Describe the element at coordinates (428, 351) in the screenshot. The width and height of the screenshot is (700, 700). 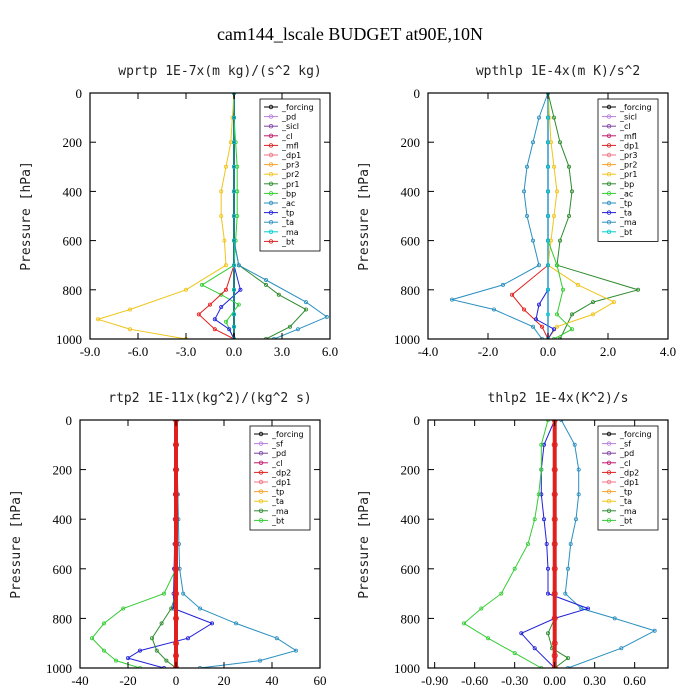
I see `x-tick-label: -4.0` at that location.